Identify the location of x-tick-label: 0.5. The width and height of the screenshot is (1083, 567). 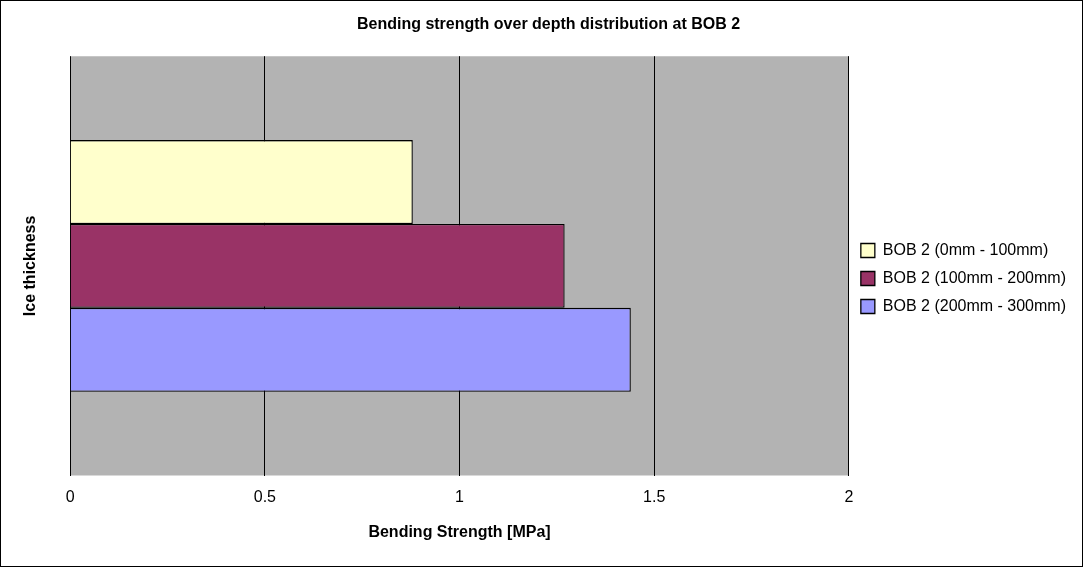
(265, 496).